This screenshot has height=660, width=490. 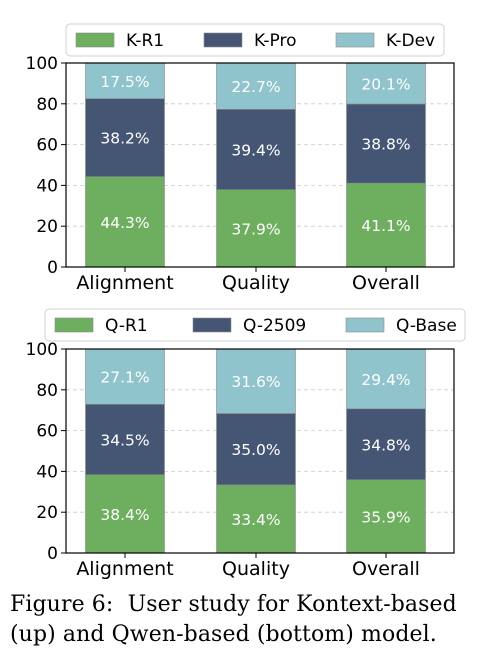 I want to click on bar-data-label: 27.1%, so click(x=124, y=378).